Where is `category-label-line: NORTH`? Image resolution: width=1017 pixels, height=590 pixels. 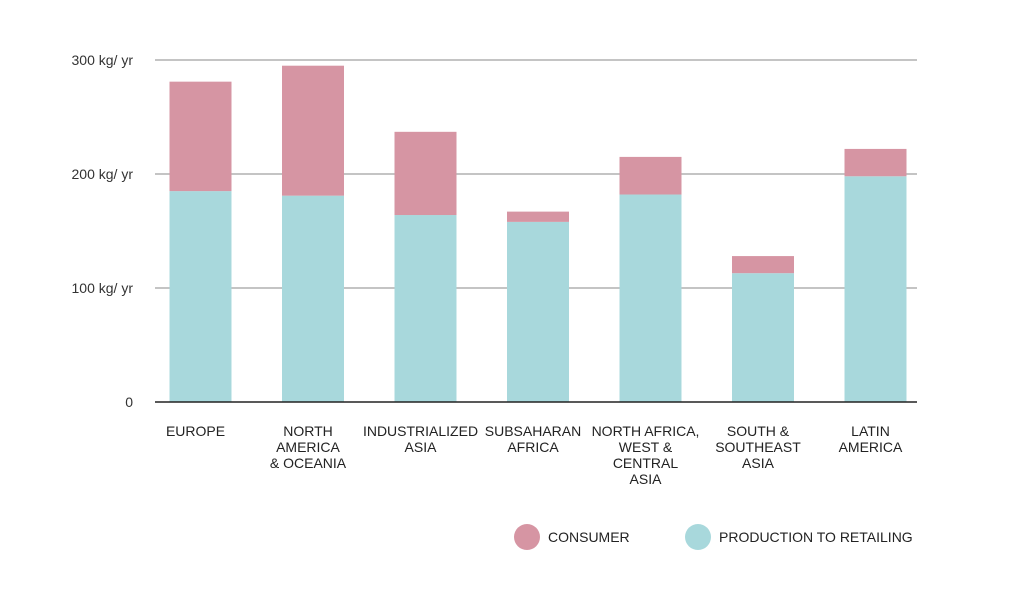 category-label-line: NORTH is located at coordinates (308, 431).